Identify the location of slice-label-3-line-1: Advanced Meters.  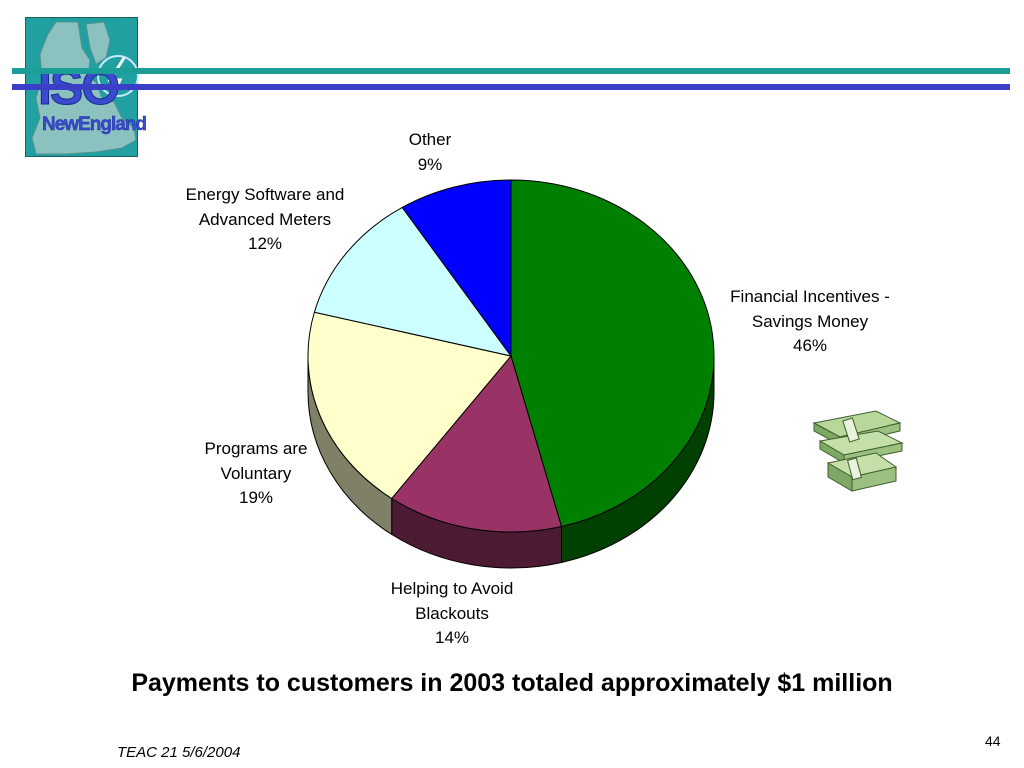
(265, 219).